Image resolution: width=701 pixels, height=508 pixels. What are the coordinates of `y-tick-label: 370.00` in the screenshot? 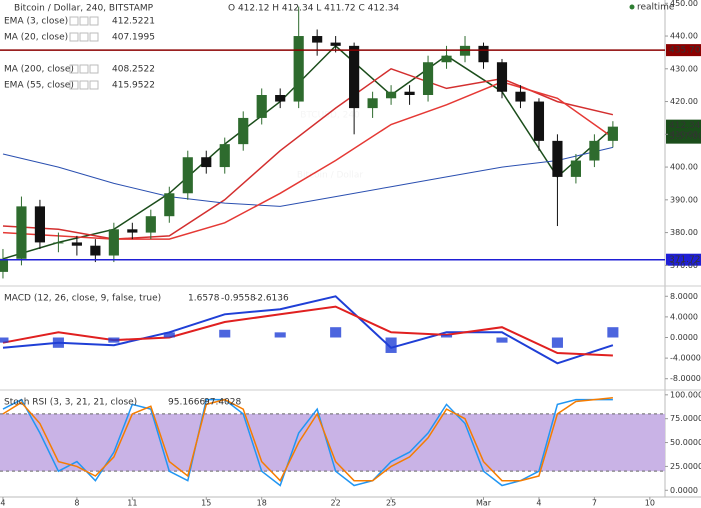 It's located at (684, 265).